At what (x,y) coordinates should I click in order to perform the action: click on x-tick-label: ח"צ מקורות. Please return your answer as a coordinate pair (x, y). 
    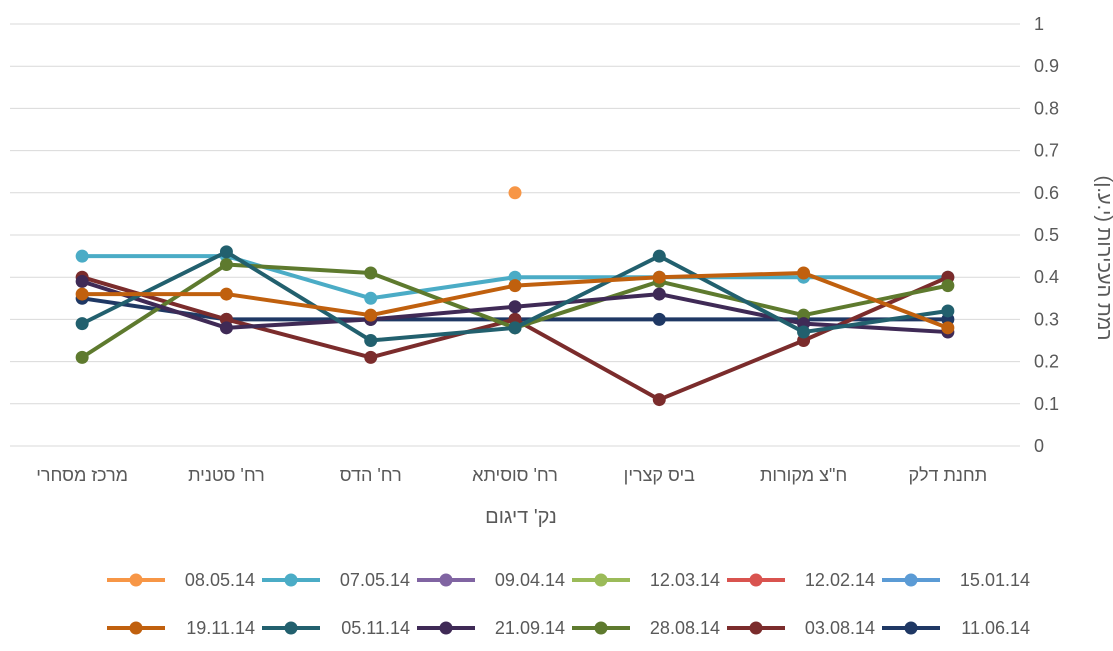
    Looking at the image, I should click on (803, 475).